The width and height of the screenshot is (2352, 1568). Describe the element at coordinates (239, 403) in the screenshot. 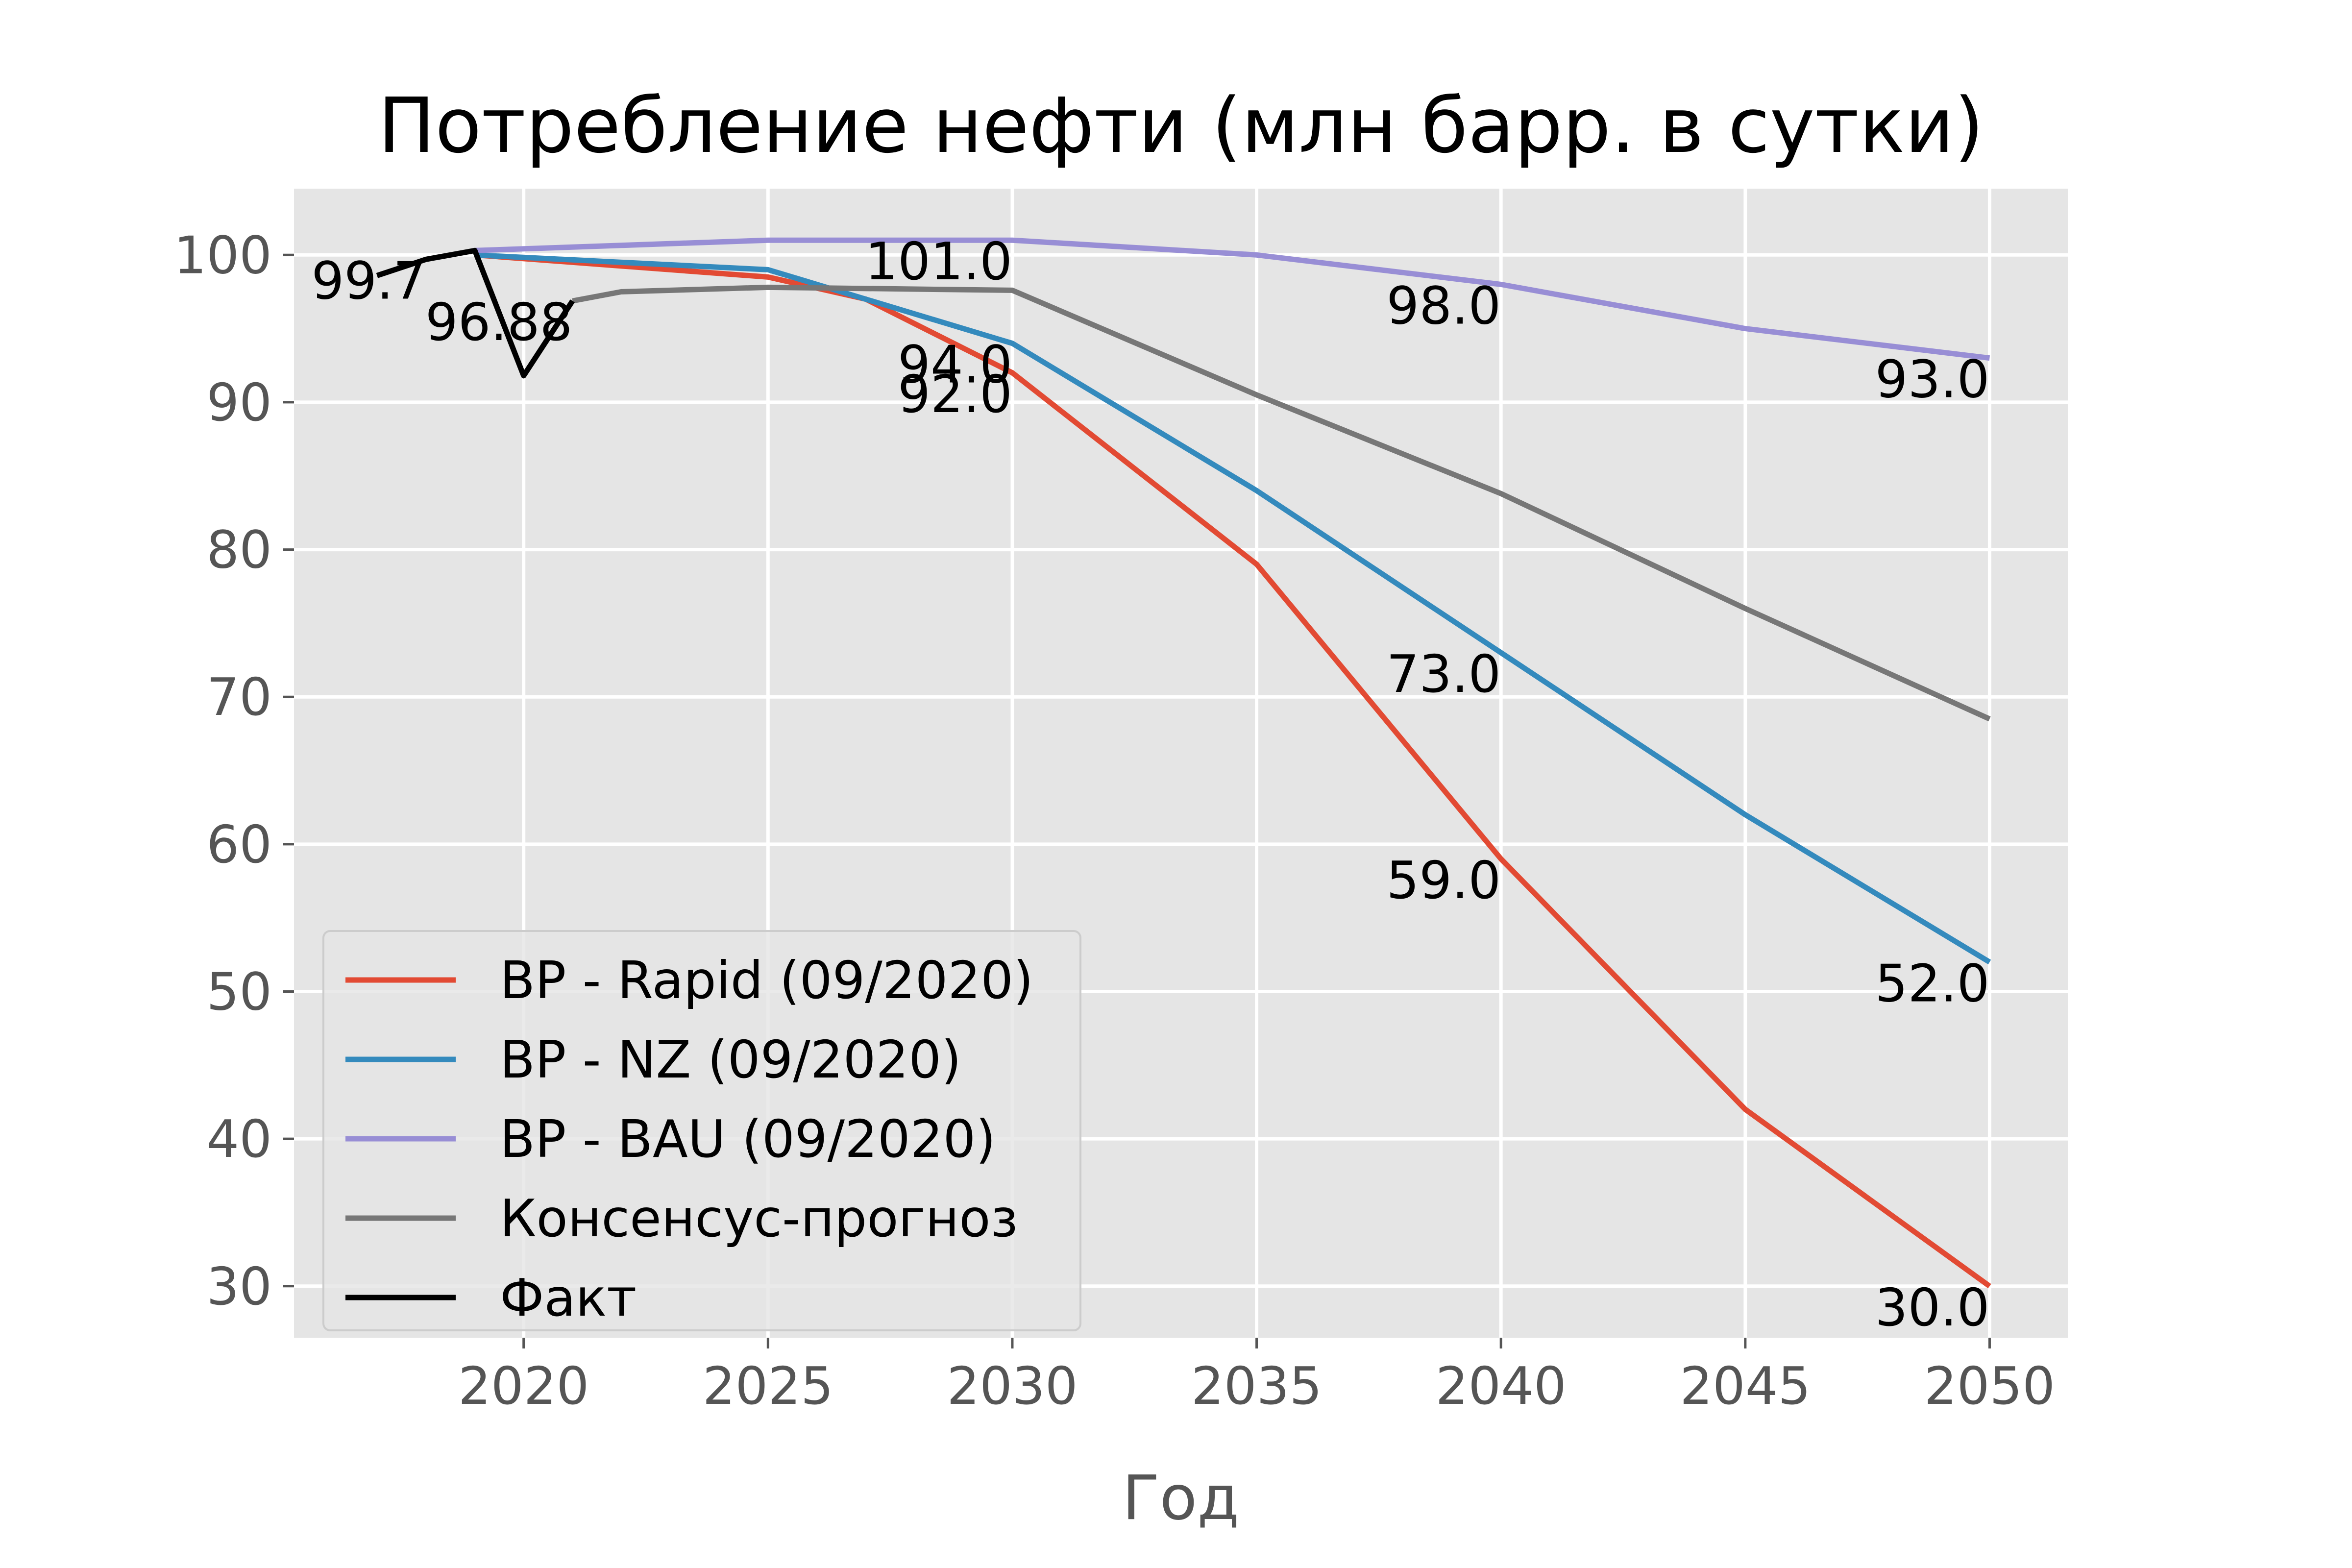

I see `y-tick-label: 90` at that location.